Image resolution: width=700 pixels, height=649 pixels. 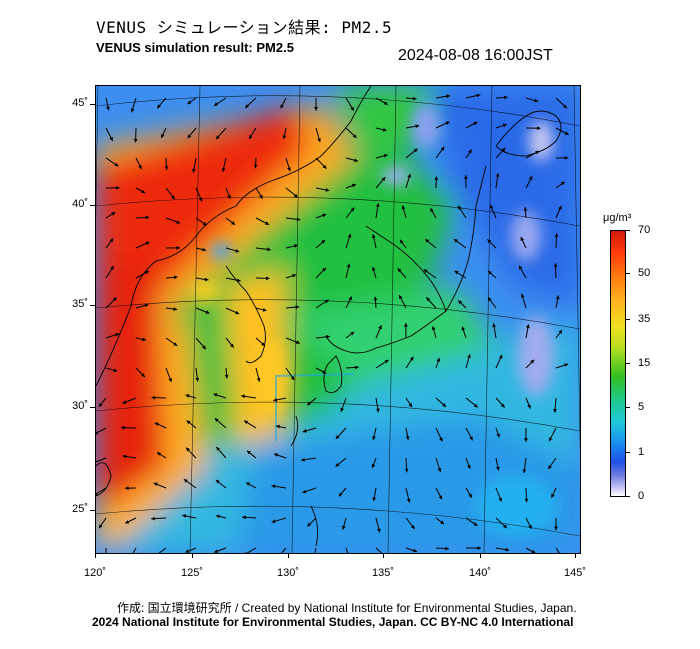 What do you see at coordinates (80, 406) in the screenshot?
I see `lat-label-30: 30˚` at bounding box center [80, 406].